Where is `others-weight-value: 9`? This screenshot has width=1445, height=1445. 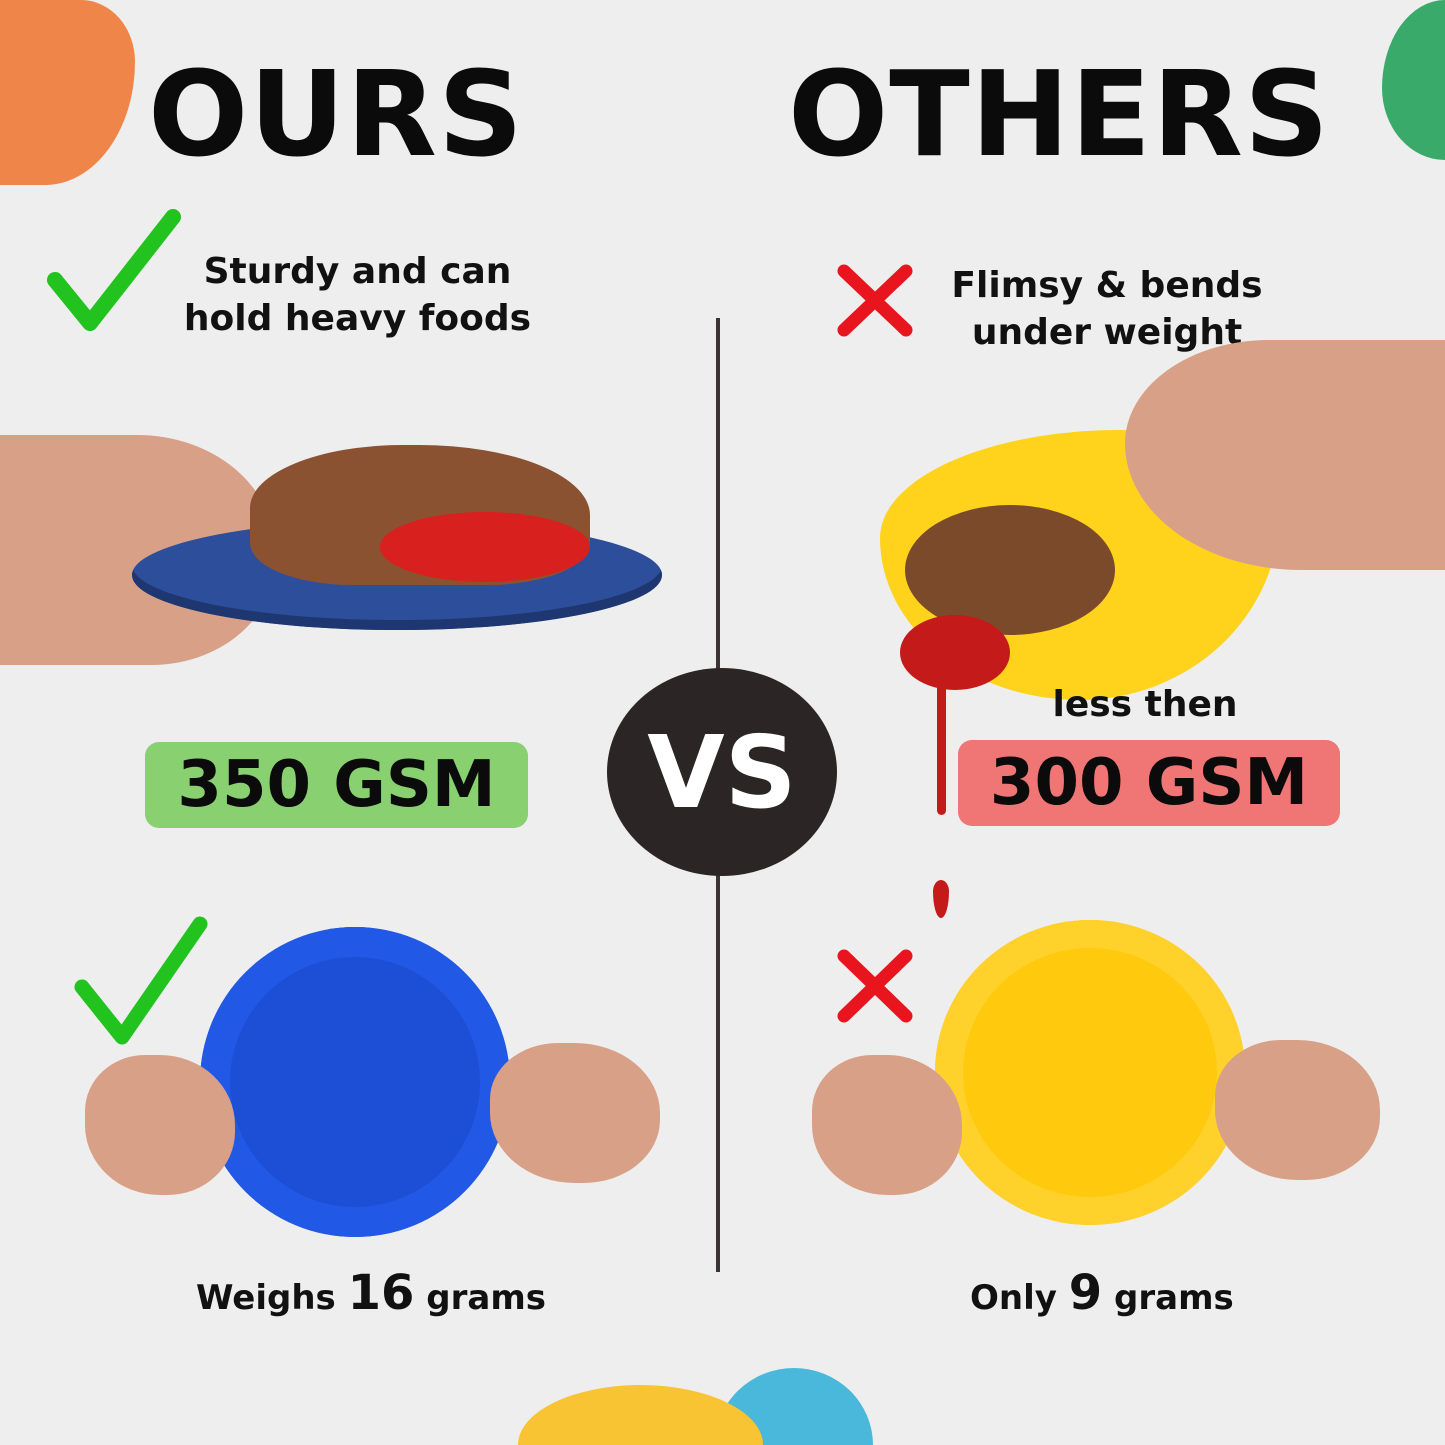 others-weight-value: 9 is located at coordinates (1085, 1293).